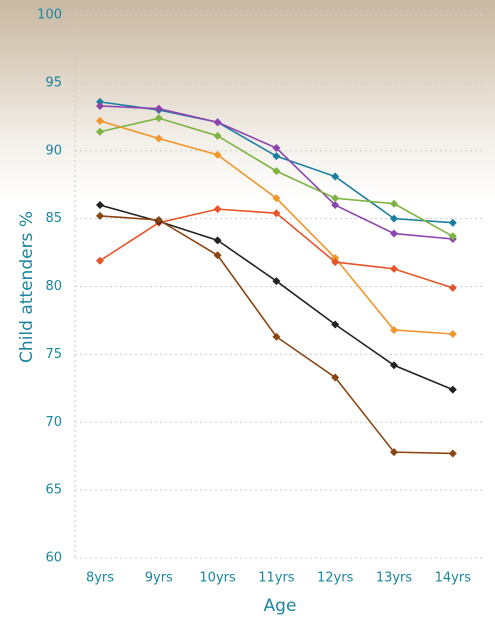  Describe the element at coordinates (53, 422) in the screenshot. I see `y-tick-label: 70` at that location.